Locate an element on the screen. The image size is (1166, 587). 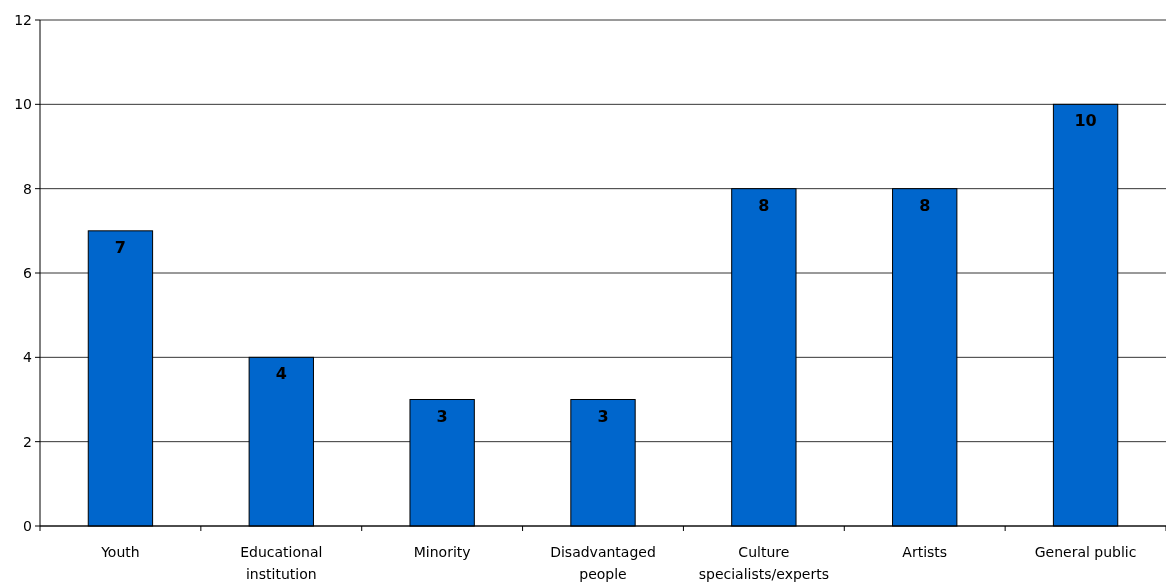
y-tick-label: 0 is located at coordinates (27, 525).